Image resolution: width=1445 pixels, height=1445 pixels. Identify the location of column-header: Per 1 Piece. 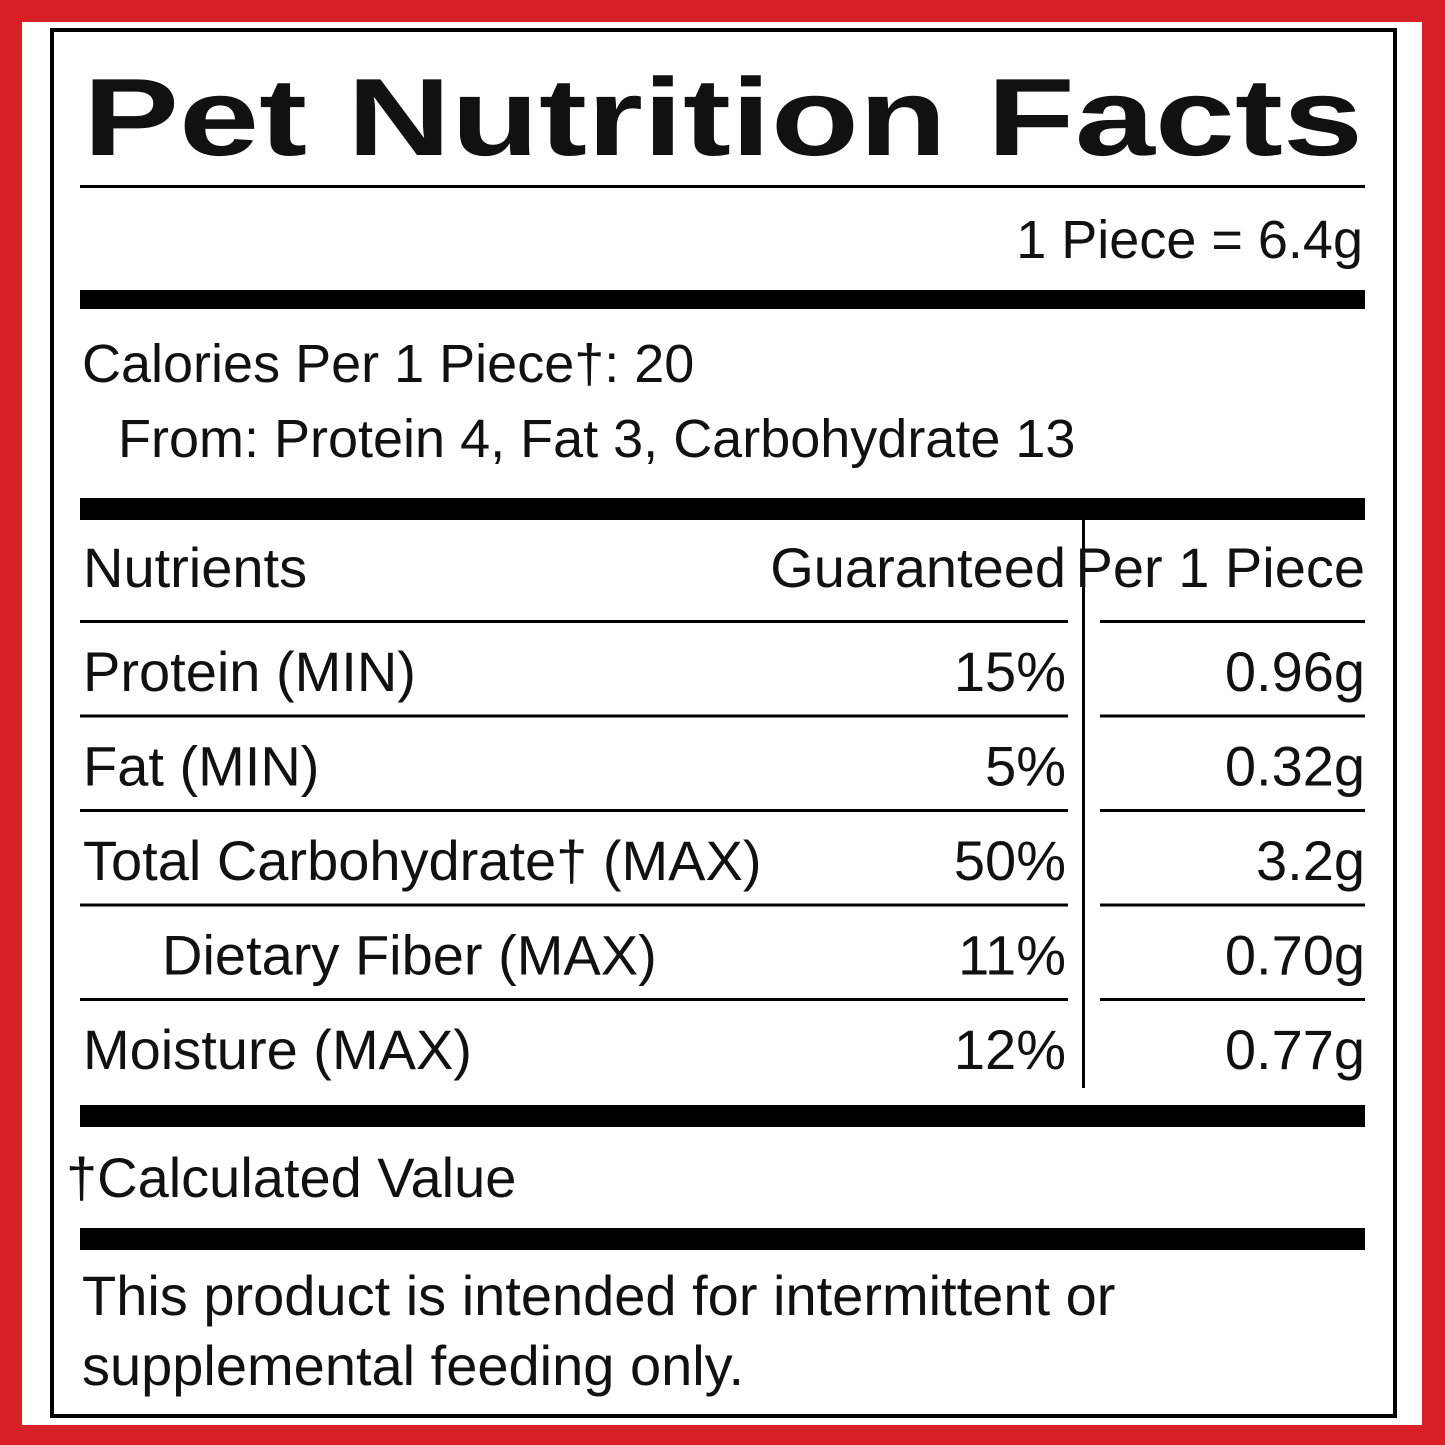
(1221, 567).